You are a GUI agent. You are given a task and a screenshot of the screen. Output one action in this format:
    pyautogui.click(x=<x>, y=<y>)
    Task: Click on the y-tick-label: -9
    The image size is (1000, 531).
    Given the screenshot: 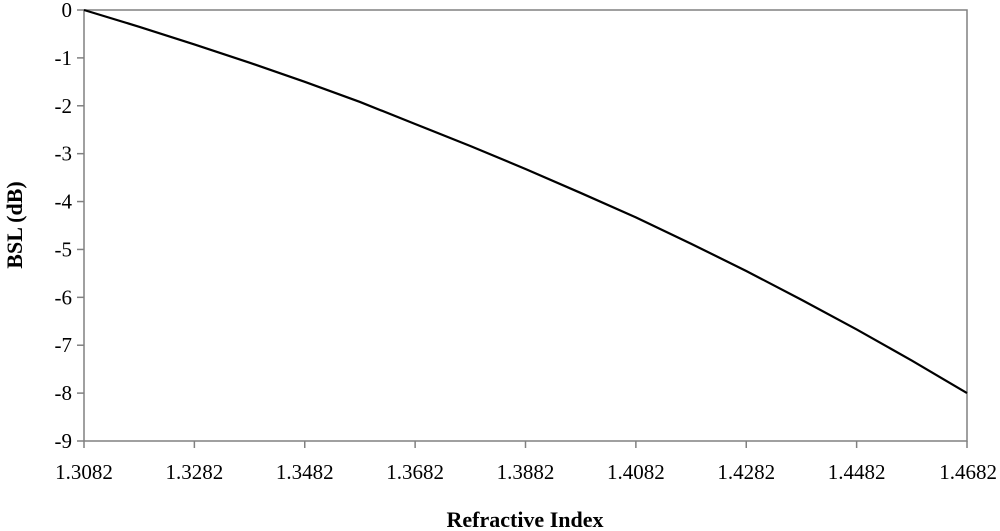 What is the action you would take?
    pyautogui.click(x=64, y=441)
    